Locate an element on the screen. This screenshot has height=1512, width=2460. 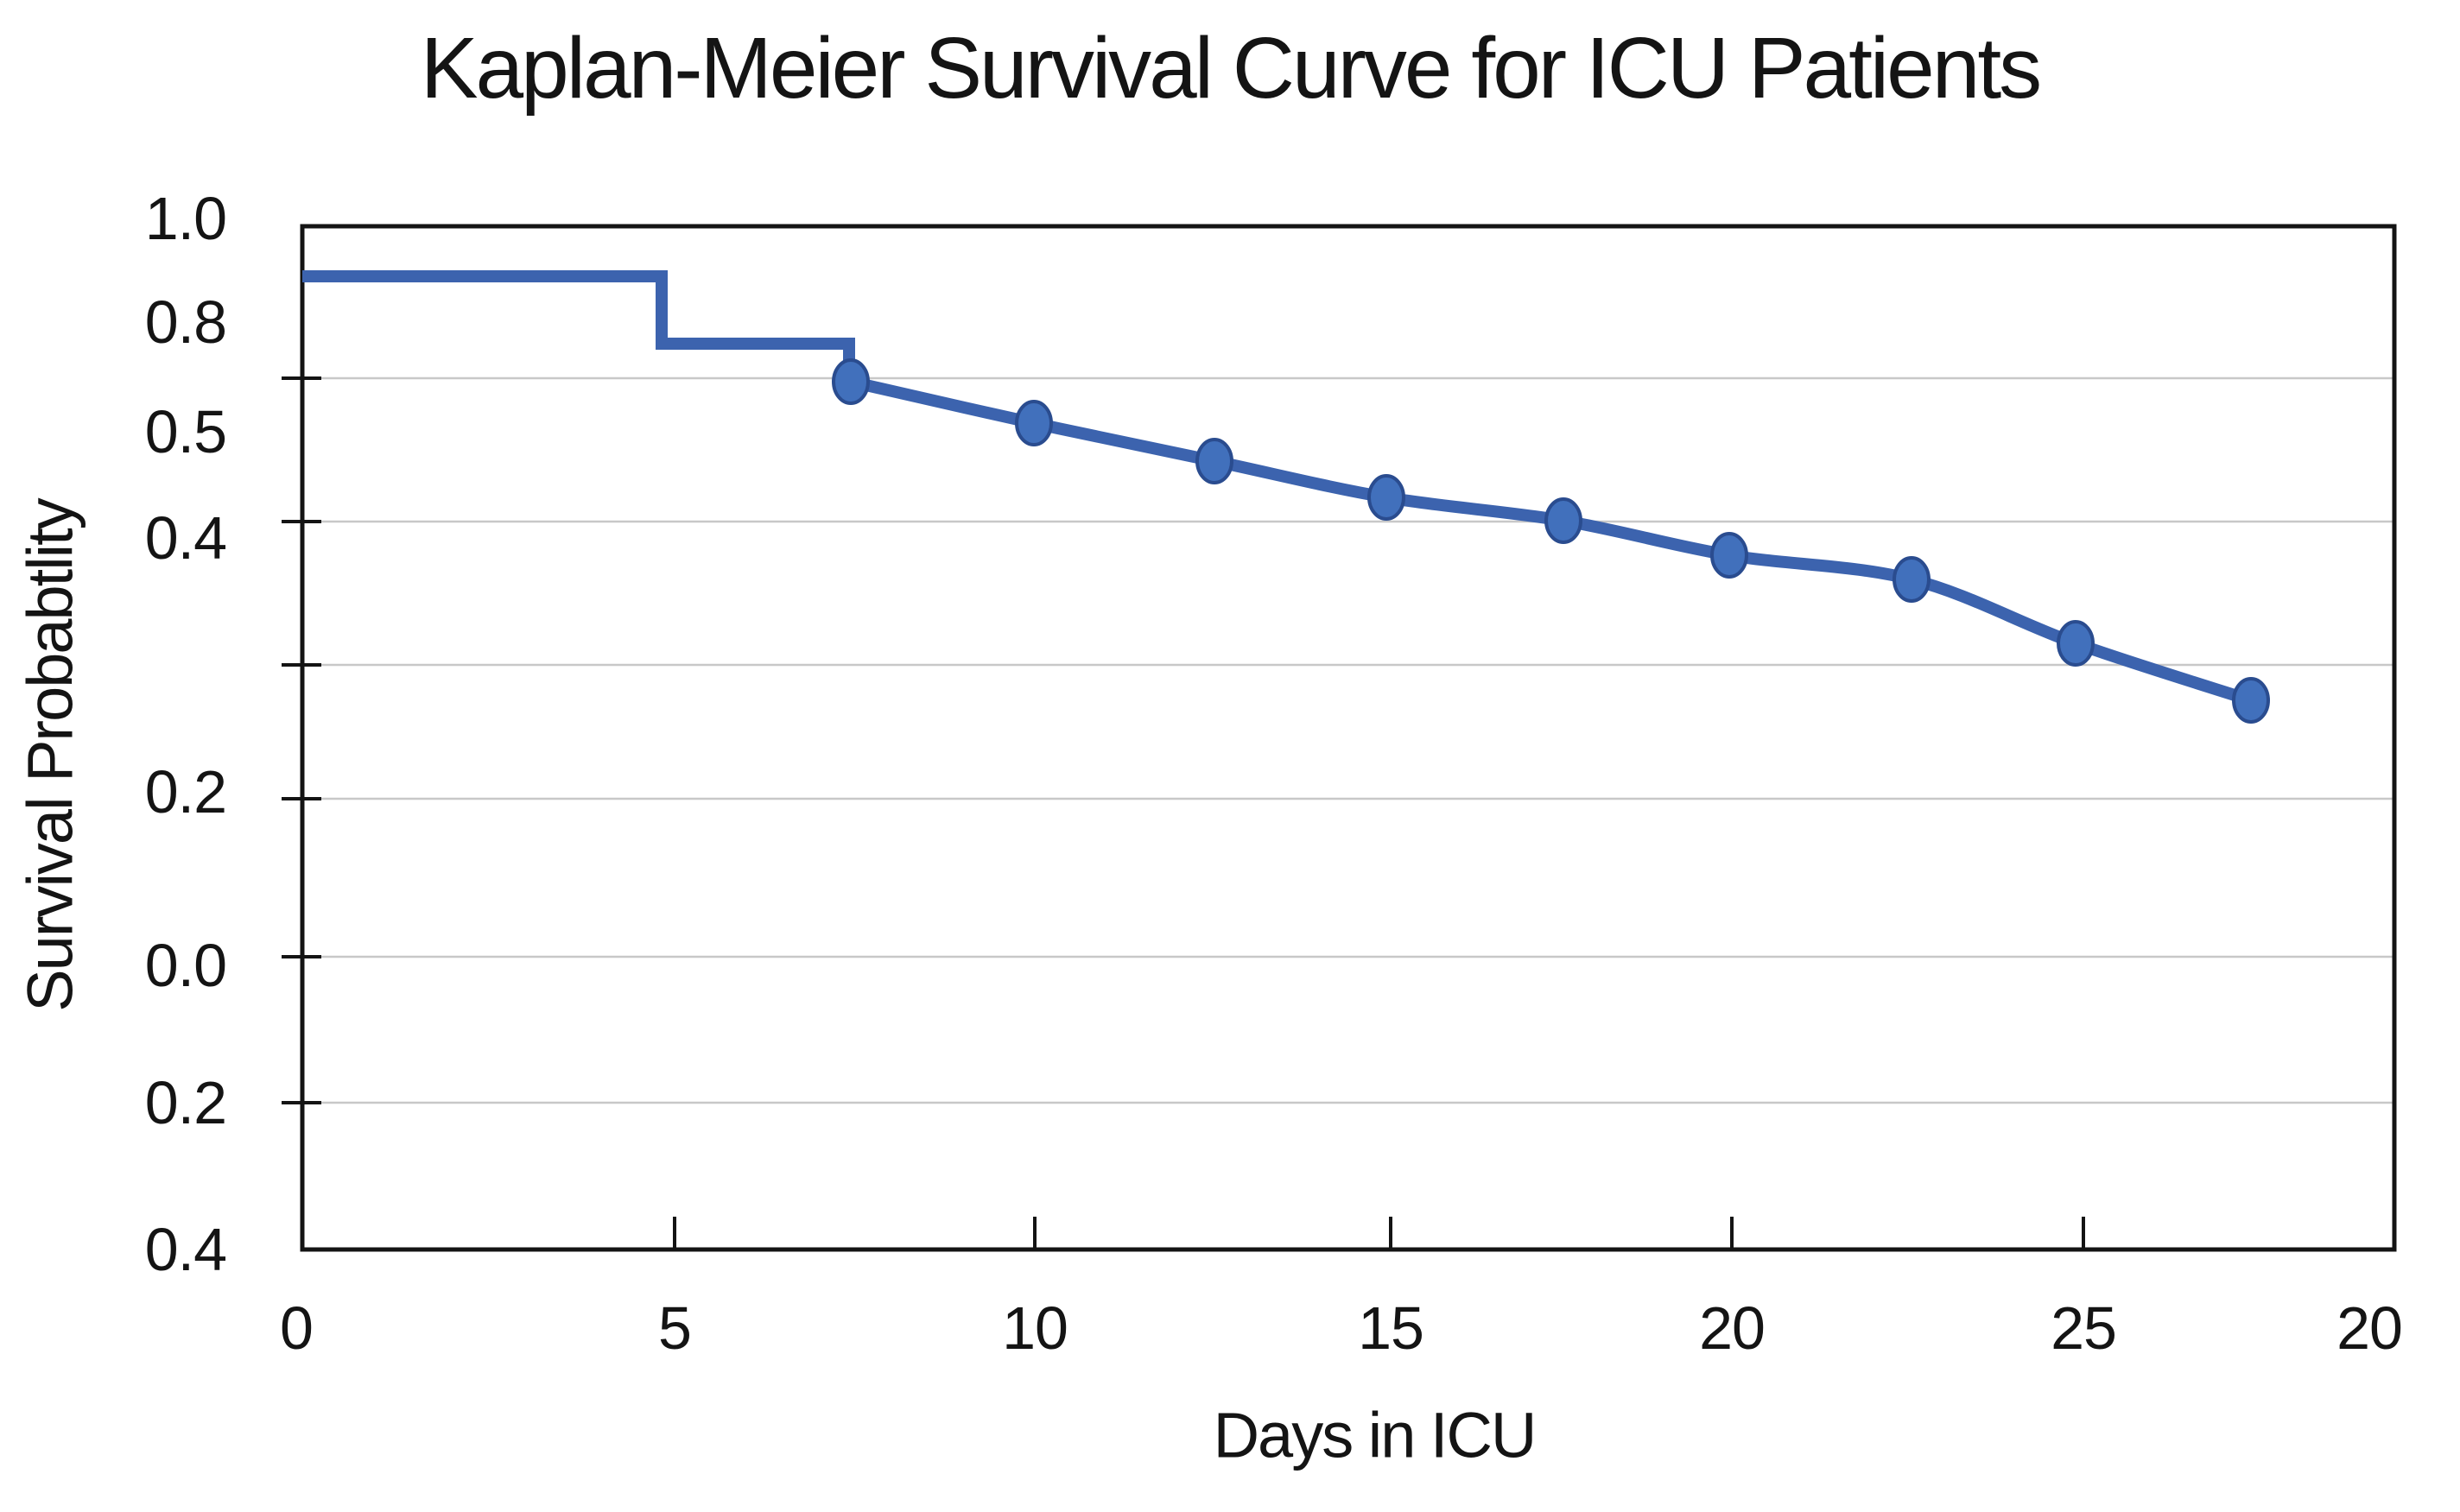
x-axis-title: Days in ICU is located at coordinates (1375, 1435).